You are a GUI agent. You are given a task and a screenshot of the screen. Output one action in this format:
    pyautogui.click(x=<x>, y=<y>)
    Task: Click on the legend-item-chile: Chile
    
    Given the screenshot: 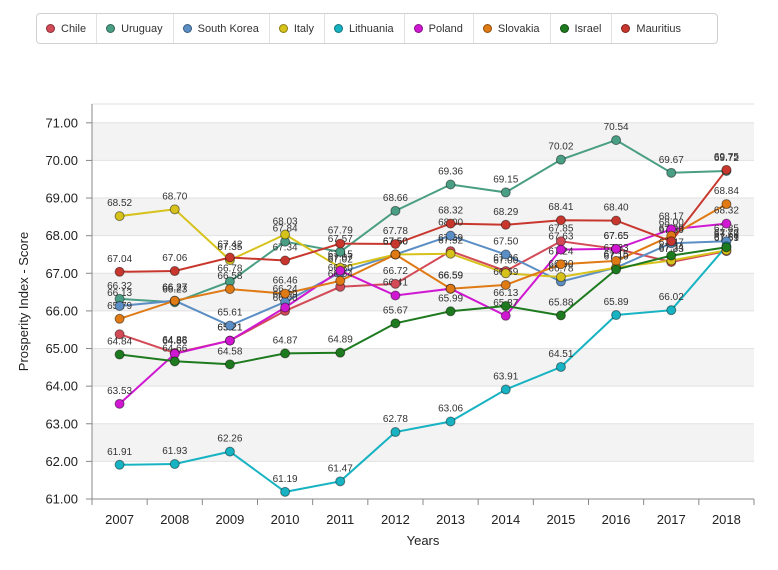 What is the action you would take?
    pyautogui.click(x=67, y=28)
    